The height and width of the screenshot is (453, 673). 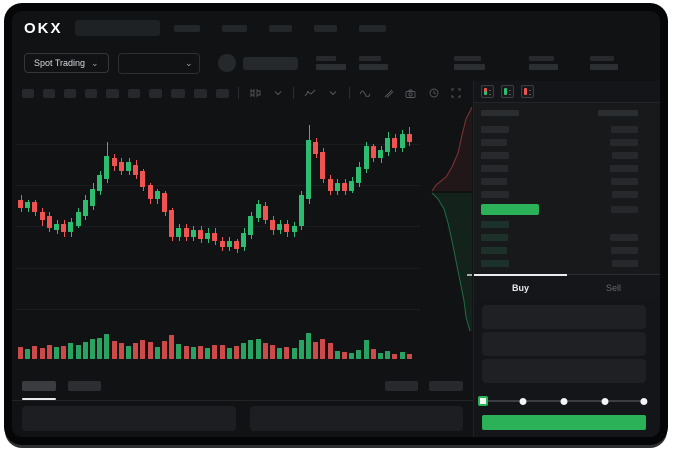 I want to click on buy-submit-button, so click(x=564, y=422).